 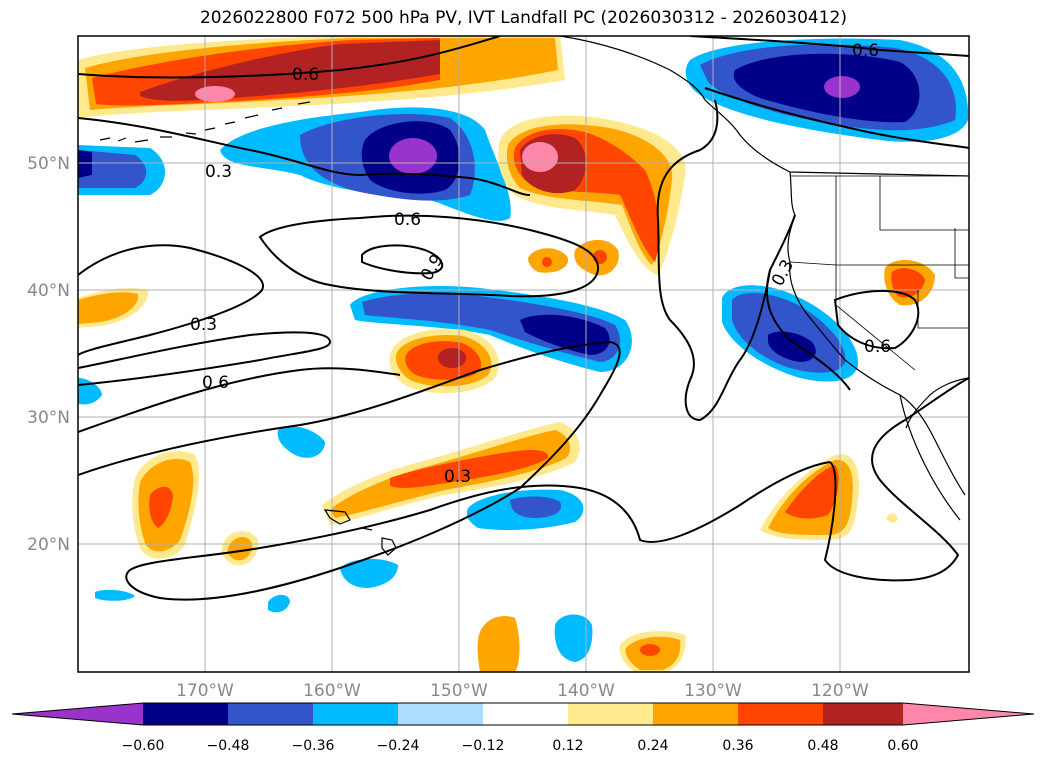 What do you see at coordinates (452, 358) in the screenshot?
I see `pv-anomaly-max-35n` at bounding box center [452, 358].